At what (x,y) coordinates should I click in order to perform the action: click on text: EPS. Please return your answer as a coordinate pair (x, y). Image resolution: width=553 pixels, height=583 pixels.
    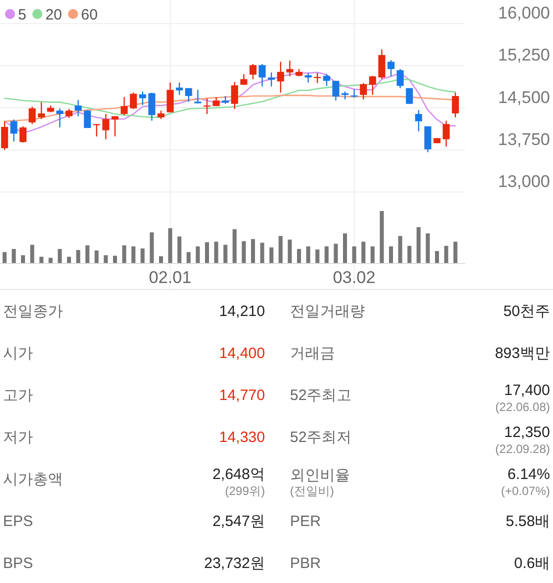
    Looking at the image, I should click on (18, 521).